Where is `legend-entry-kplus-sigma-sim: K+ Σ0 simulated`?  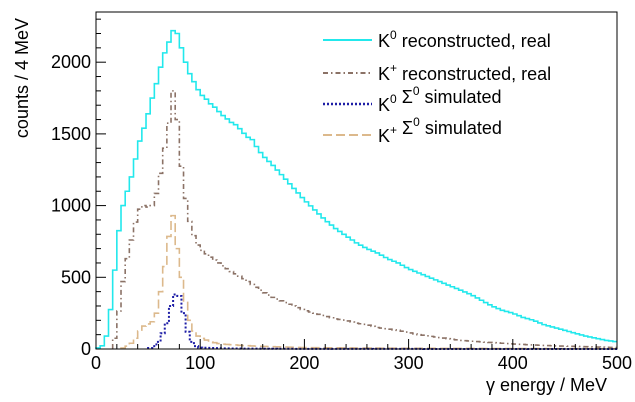 legend-entry-kplus-sigma-sim: K+ Σ0 simulated is located at coordinates (440, 130).